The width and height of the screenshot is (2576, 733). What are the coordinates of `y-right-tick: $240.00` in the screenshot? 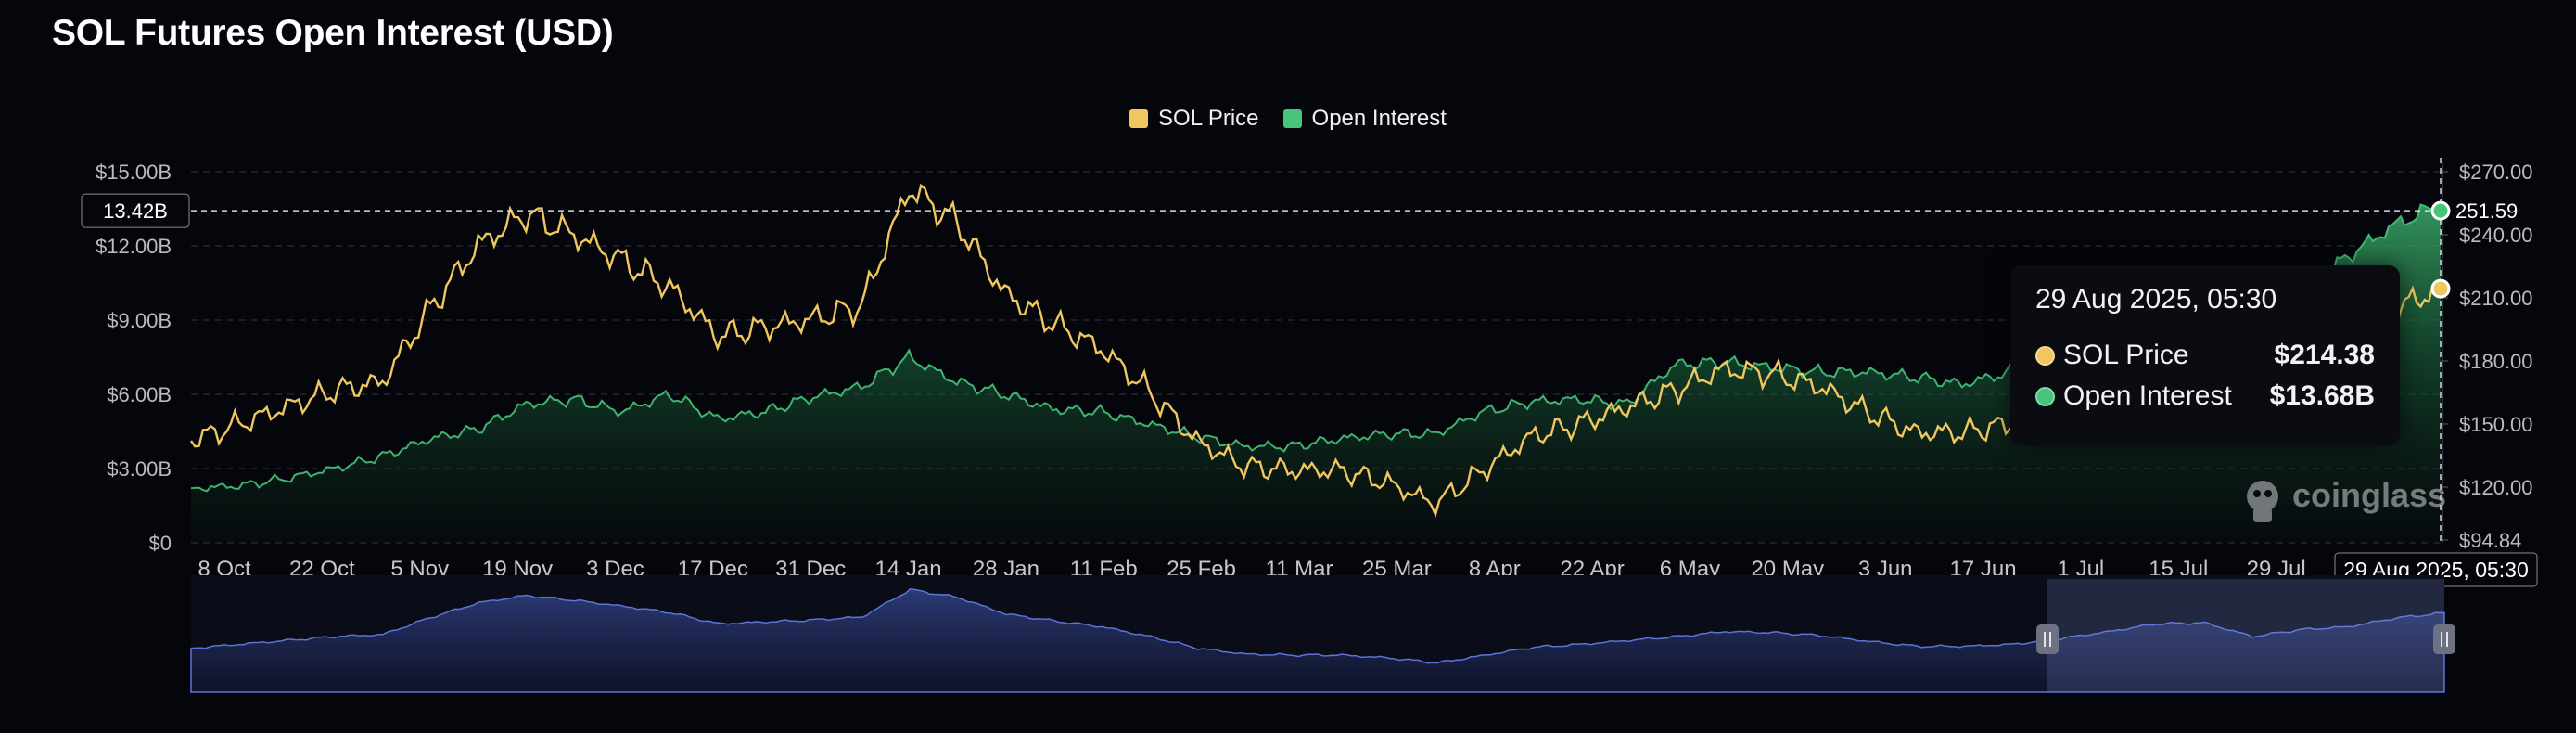 It's located at (2496, 236).